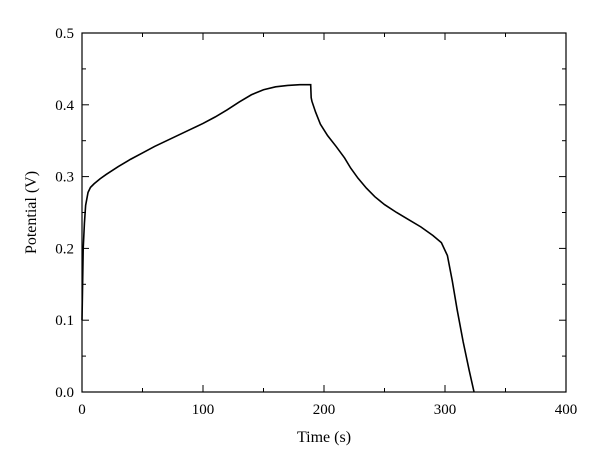 This screenshot has height=470, width=600. What do you see at coordinates (445, 410) in the screenshot?
I see `x-tick-label: 300` at bounding box center [445, 410].